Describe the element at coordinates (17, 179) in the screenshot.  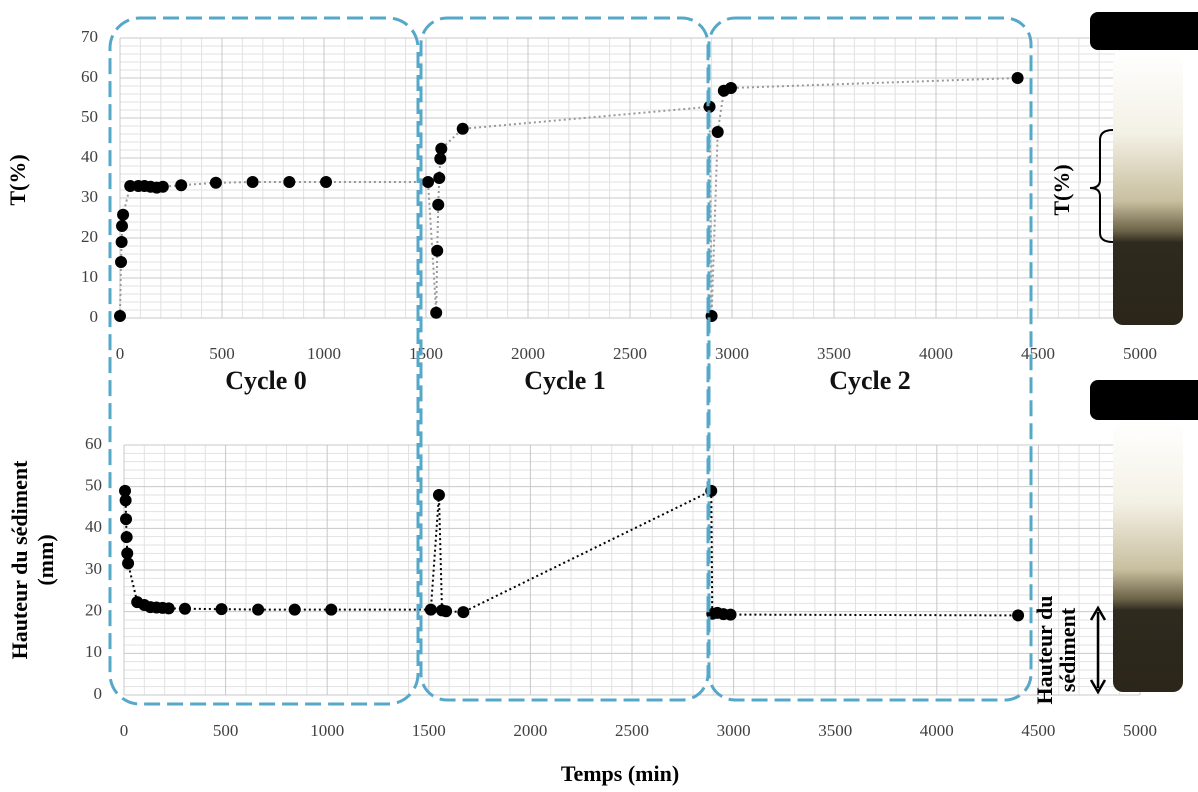
I see `y-axis-label: T(%)` at that location.